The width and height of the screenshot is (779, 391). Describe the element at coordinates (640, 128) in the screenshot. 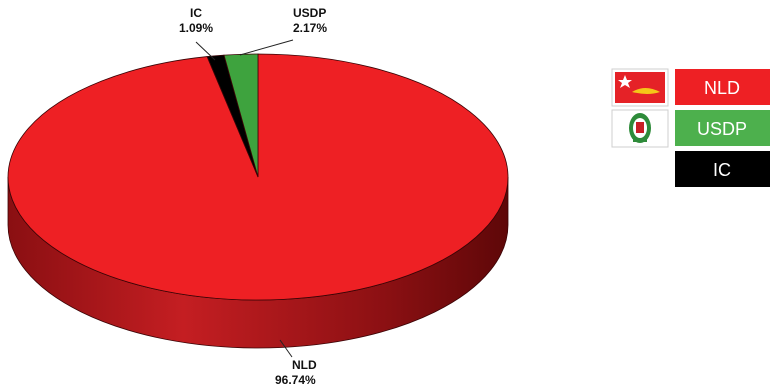

I see `usdp-emblem-icon` at that location.